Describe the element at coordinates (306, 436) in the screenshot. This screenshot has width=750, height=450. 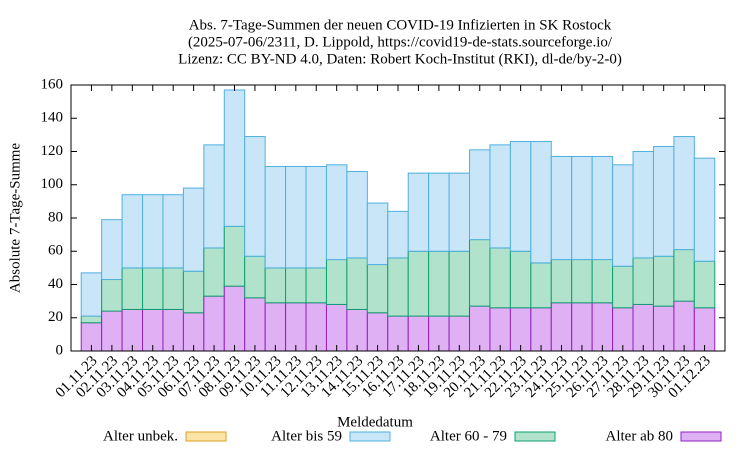
I see `legend-label: Alter bis 59` at that location.